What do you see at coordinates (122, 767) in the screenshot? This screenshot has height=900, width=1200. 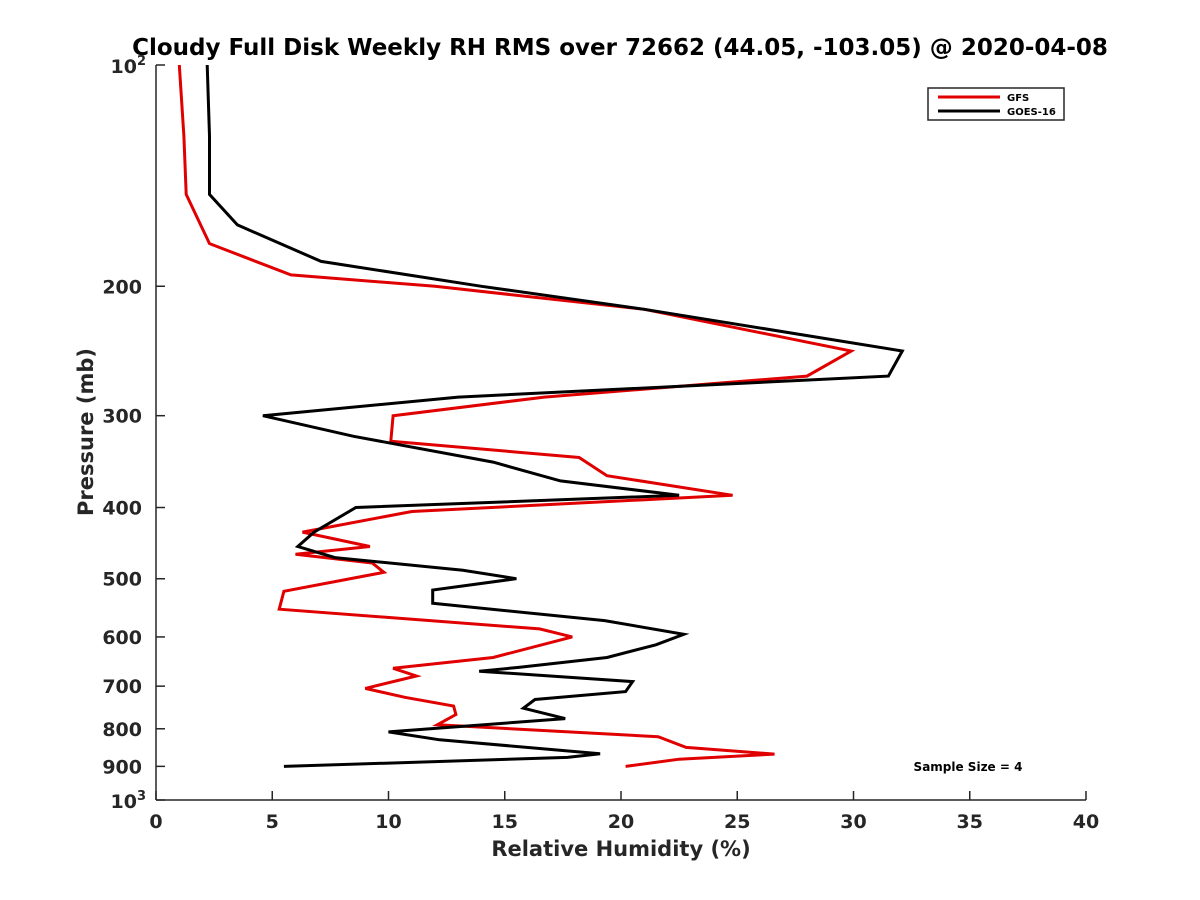 I see `y-tick-label: 900` at bounding box center [122, 767].